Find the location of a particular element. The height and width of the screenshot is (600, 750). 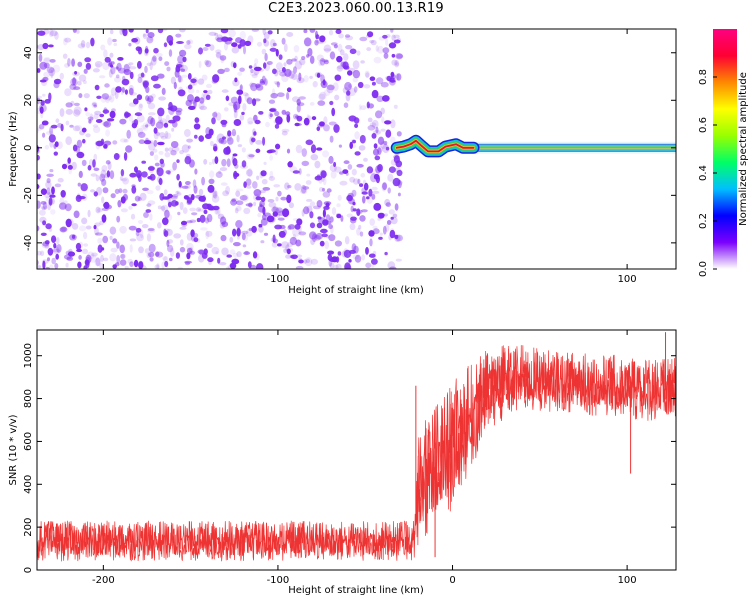

y-tick-label: 800 is located at coordinates (28, 398).